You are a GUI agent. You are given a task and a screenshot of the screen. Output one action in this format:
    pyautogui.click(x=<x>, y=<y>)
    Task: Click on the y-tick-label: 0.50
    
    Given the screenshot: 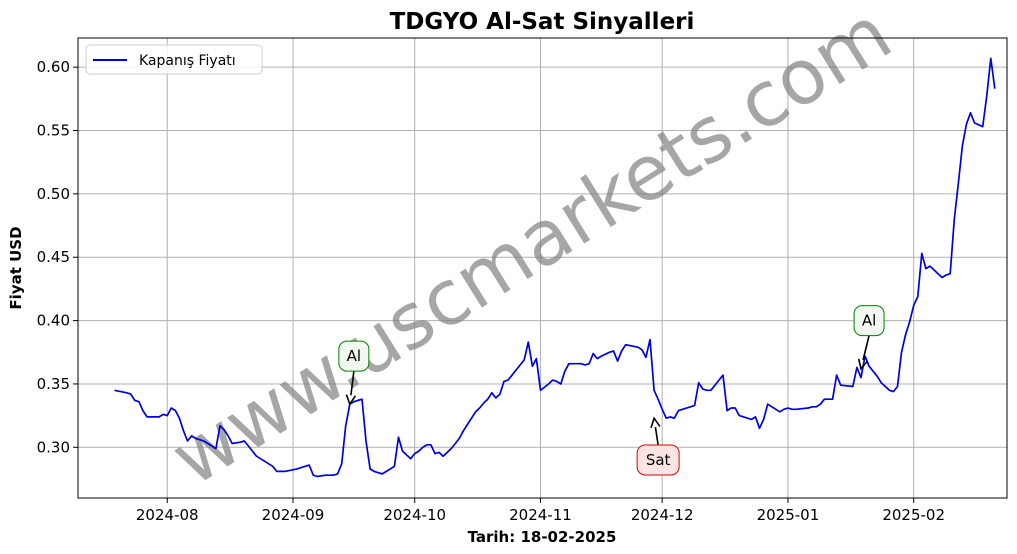 What is the action you would take?
    pyautogui.click(x=53, y=194)
    